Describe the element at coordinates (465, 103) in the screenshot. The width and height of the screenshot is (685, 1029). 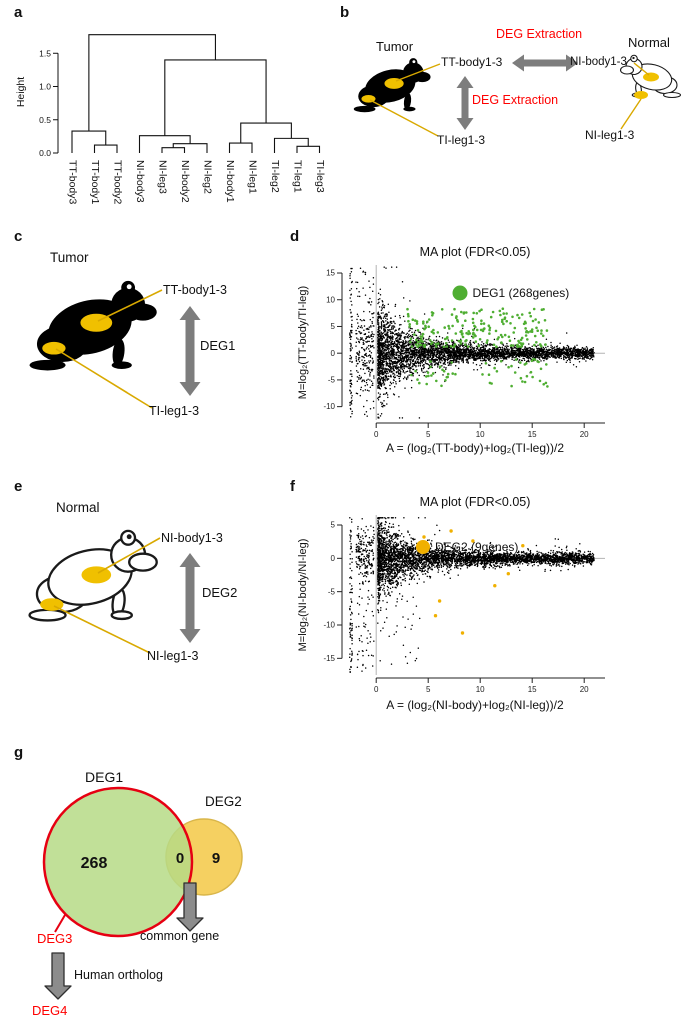
I see `deg-extraction-arrow-vertical` at that location.